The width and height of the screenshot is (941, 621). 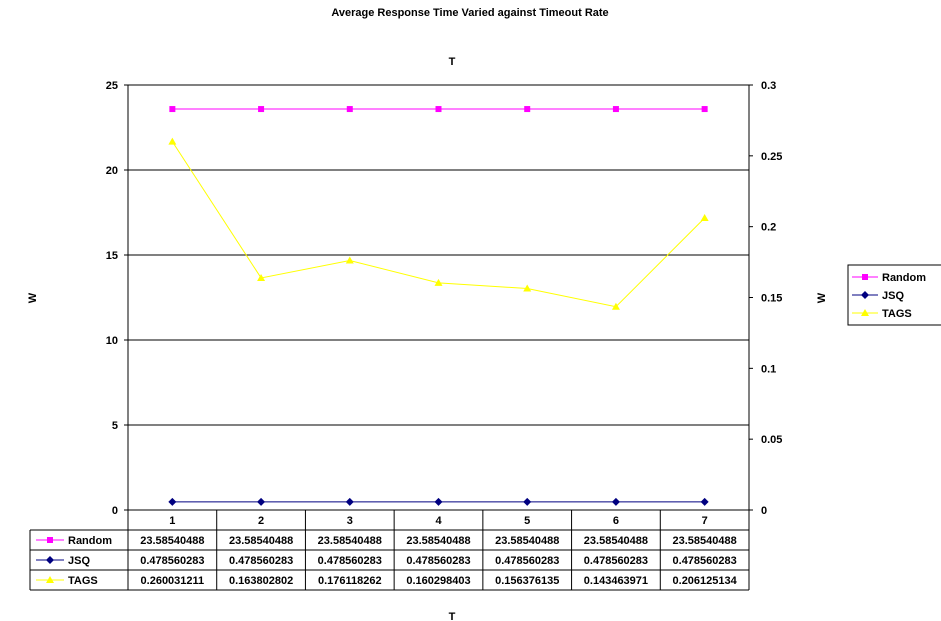 I want to click on table-cell: 0.260031211, so click(x=173, y=581).